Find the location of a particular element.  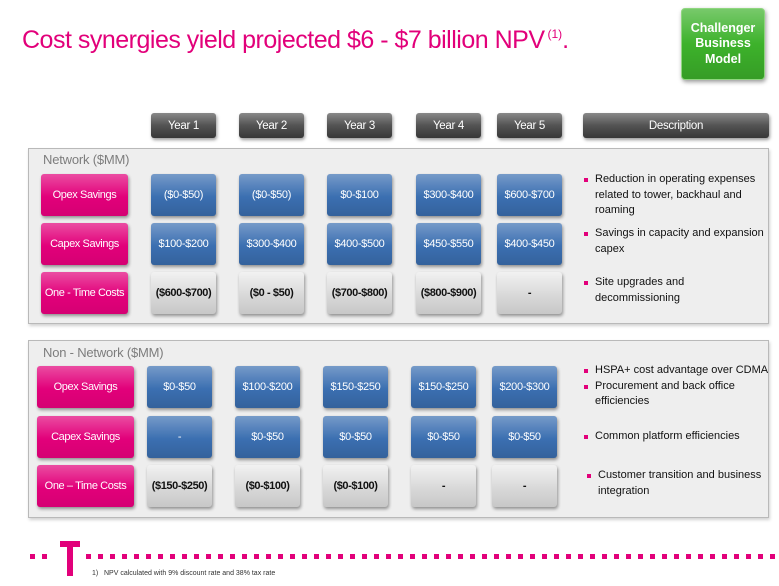

challenger-business-model-badge: Challenger Business Model is located at coordinates (723, 44).